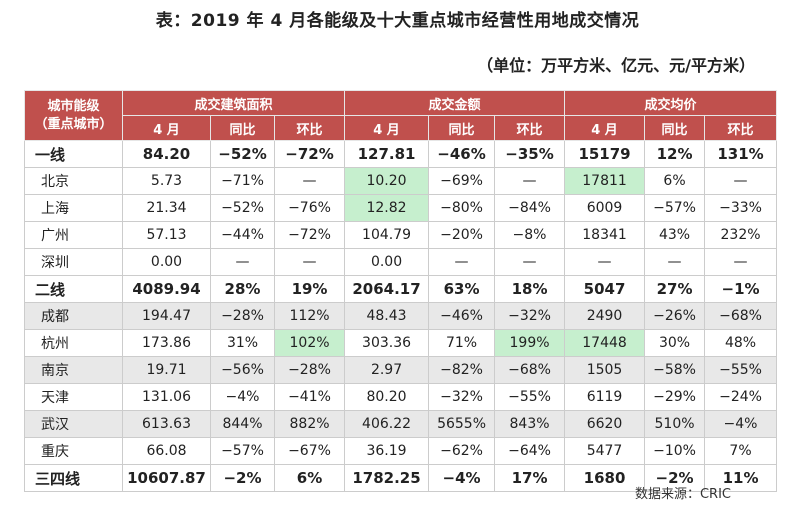  What do you see at coordinates (242, 478) in the screenshot?
I see `table-cell: −2%` at bounding box center [242, 478].